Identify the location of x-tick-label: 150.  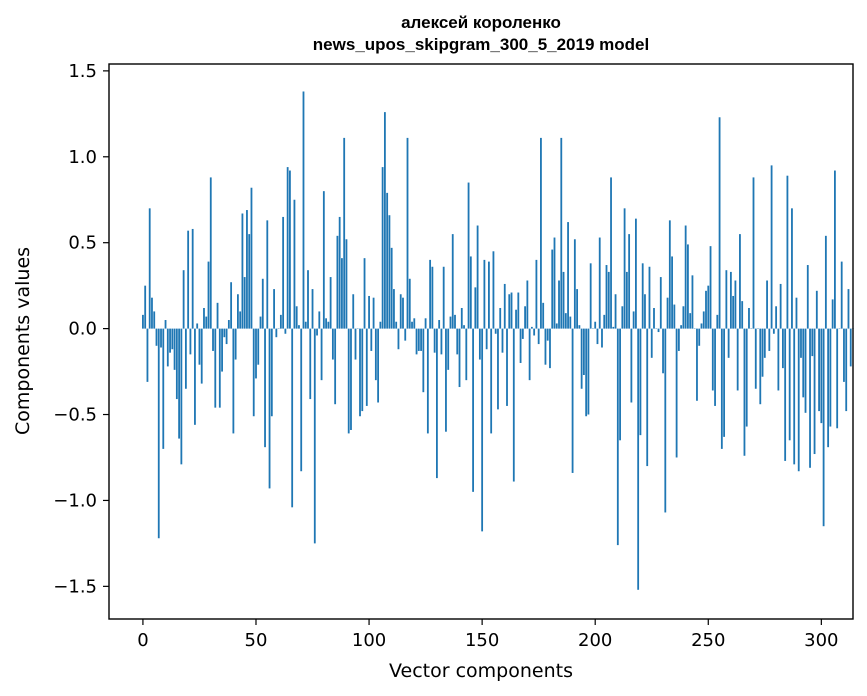
(482, 640).